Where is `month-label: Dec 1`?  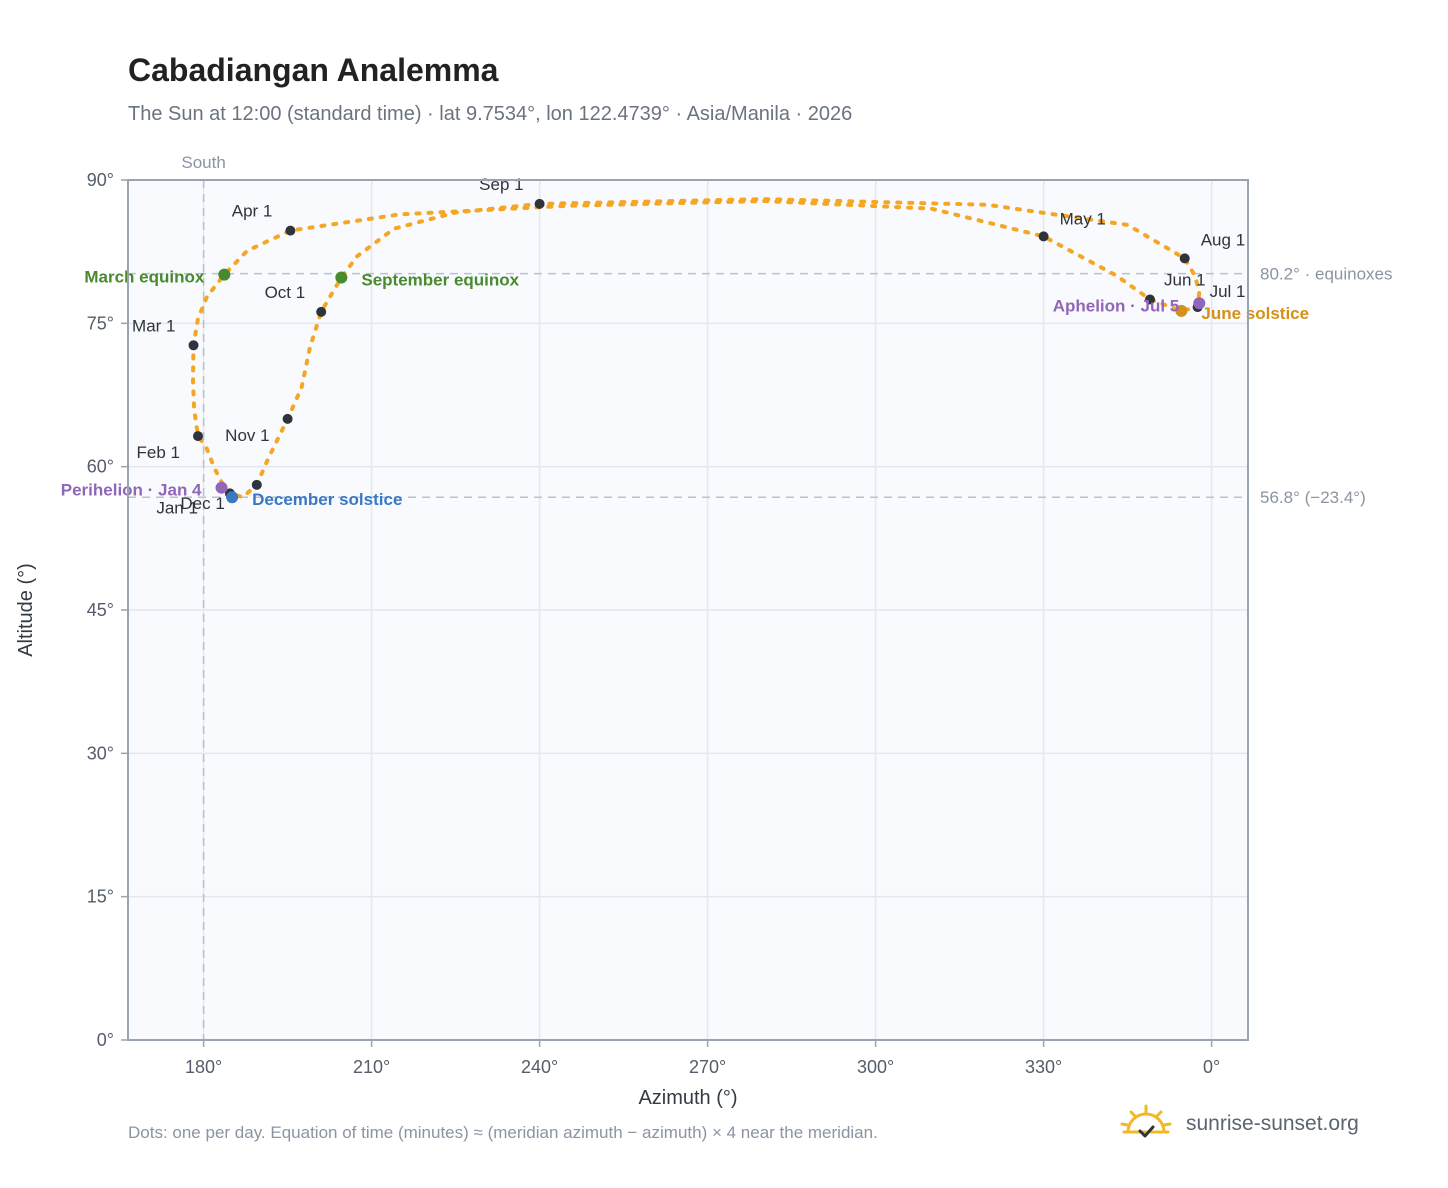
month-label: Dec 1 is located at coordinates (202, 503).